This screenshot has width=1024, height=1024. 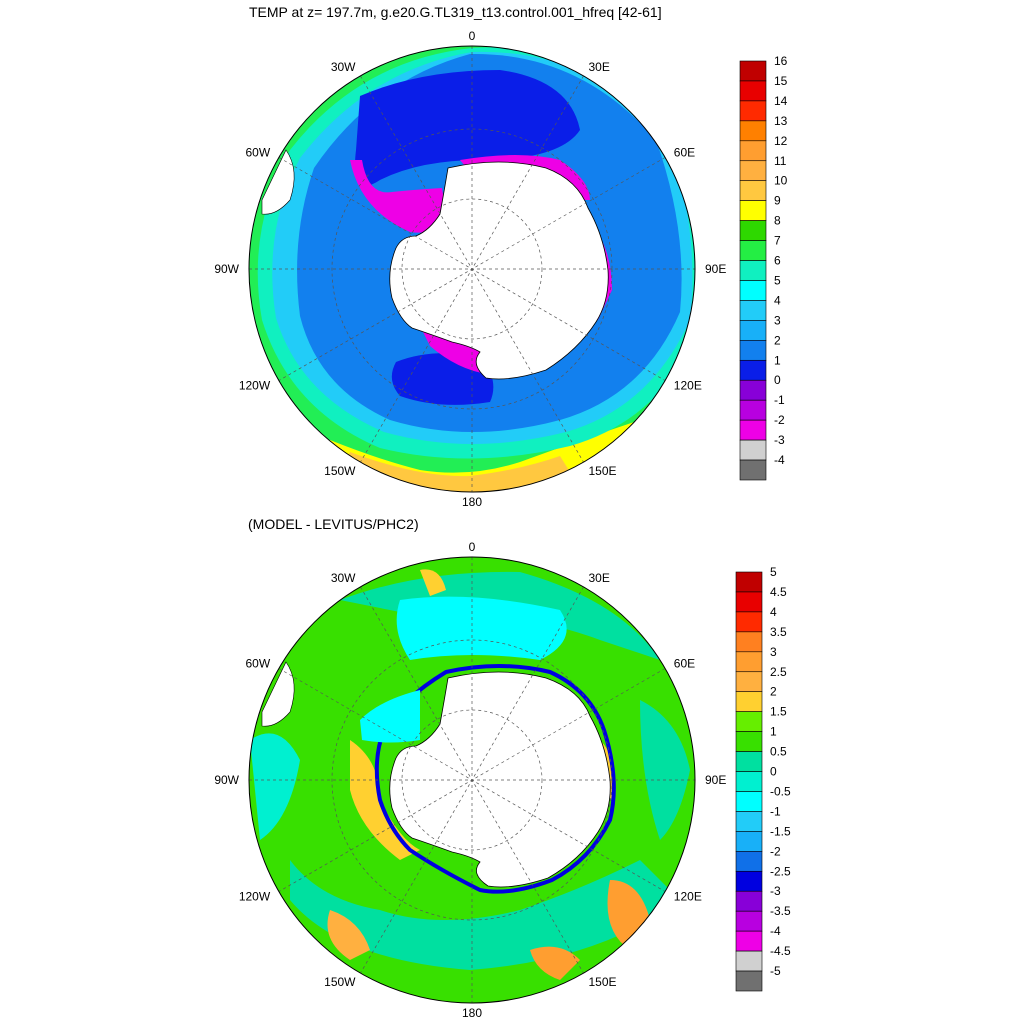 I want to click on colorbar-tick-label: 15, so click(x=781, y=81).